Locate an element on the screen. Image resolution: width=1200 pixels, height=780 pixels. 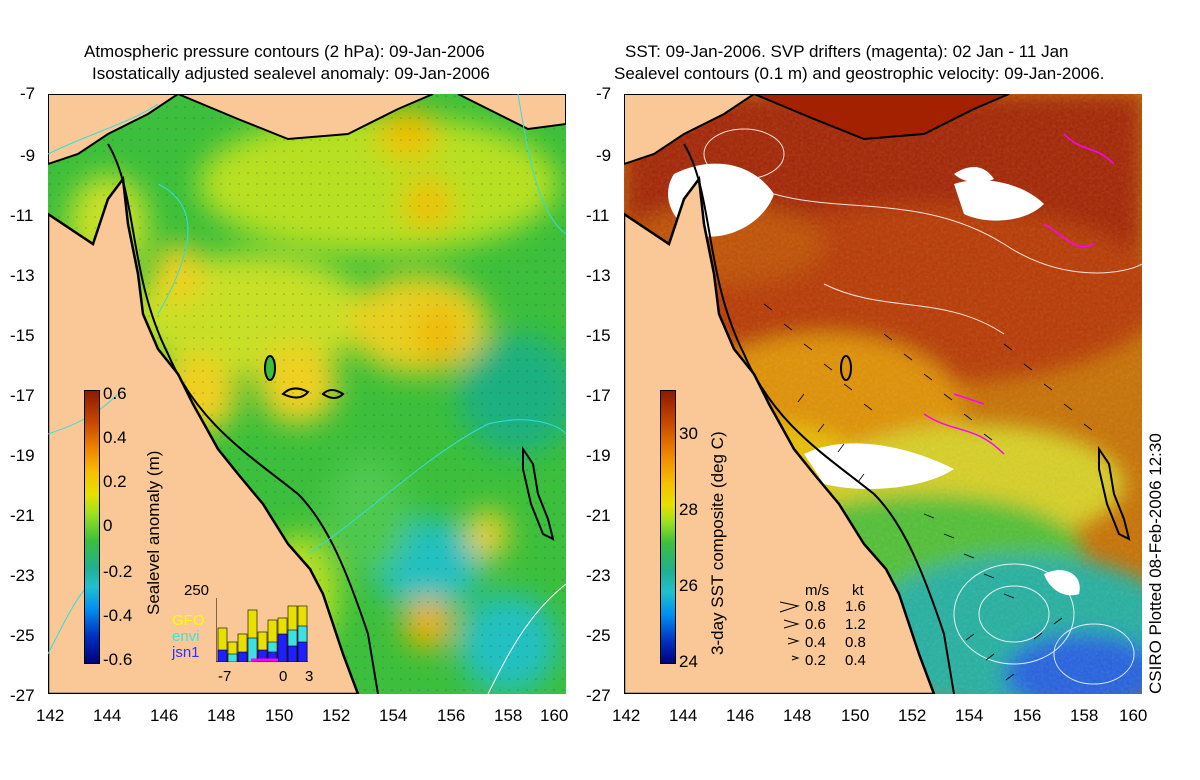
left-lat-tick: -11 is located at coordinates (22, 215).